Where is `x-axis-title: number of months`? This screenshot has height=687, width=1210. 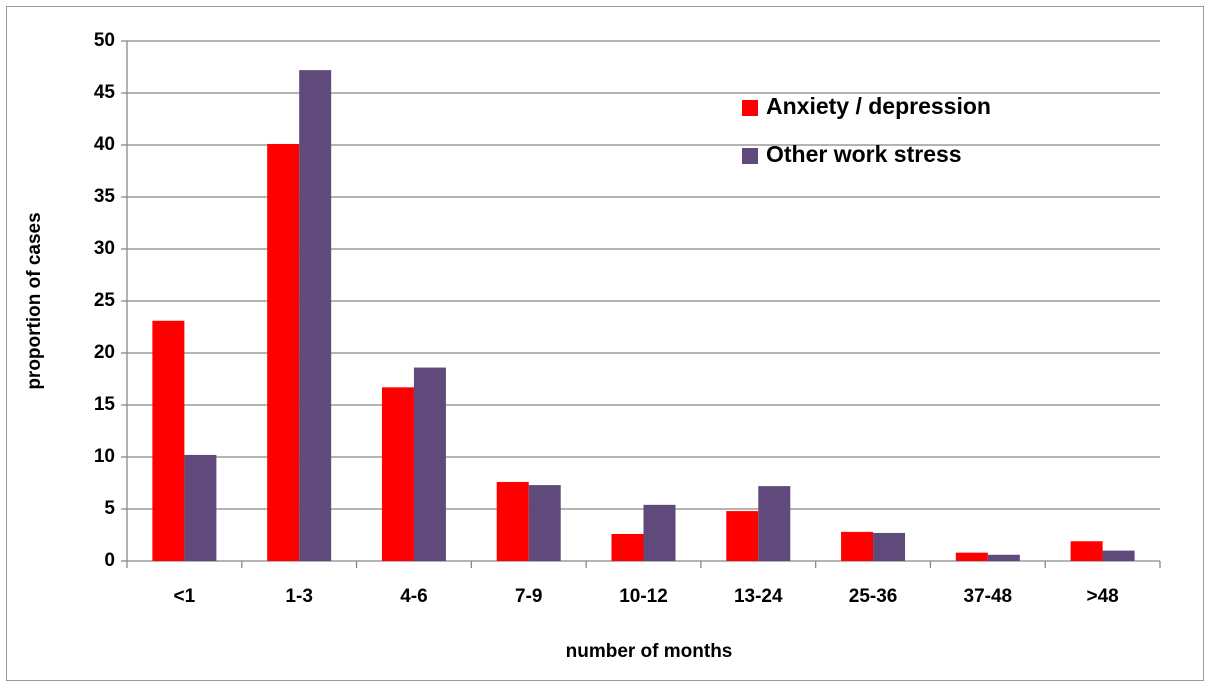 x-axis-title: number of months is located at coordinates (649, 651).